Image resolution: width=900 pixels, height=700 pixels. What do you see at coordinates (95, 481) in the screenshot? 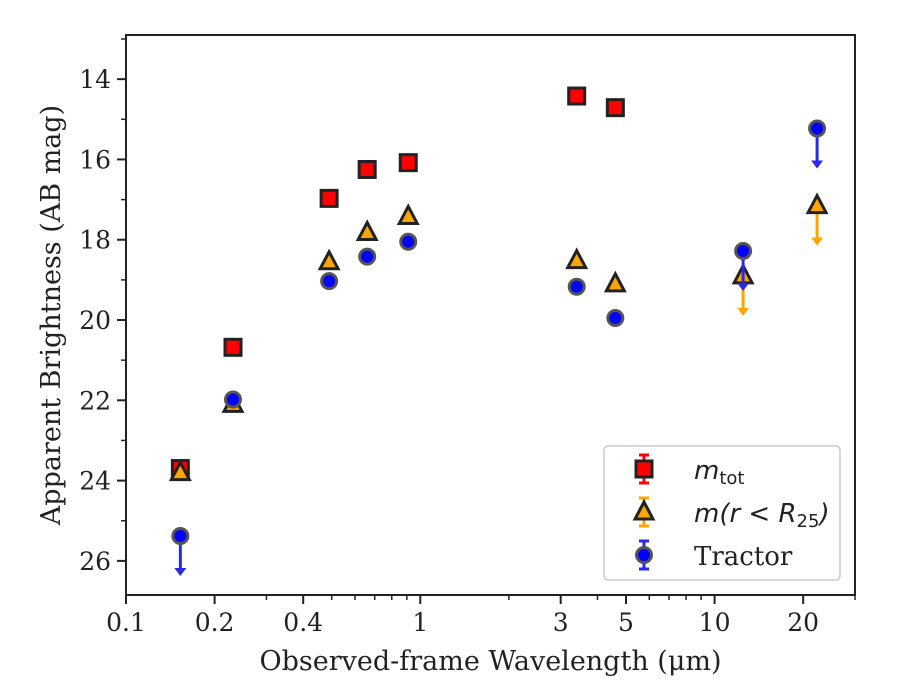
I see `y-tick-label: 24` at bounding box center [95, 481].